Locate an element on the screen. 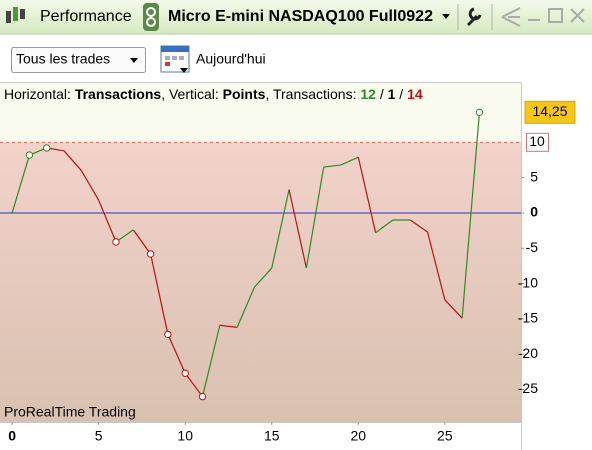 This screenshot has width=592, height=450. header-part: Points is located at coordinates (244, 94).